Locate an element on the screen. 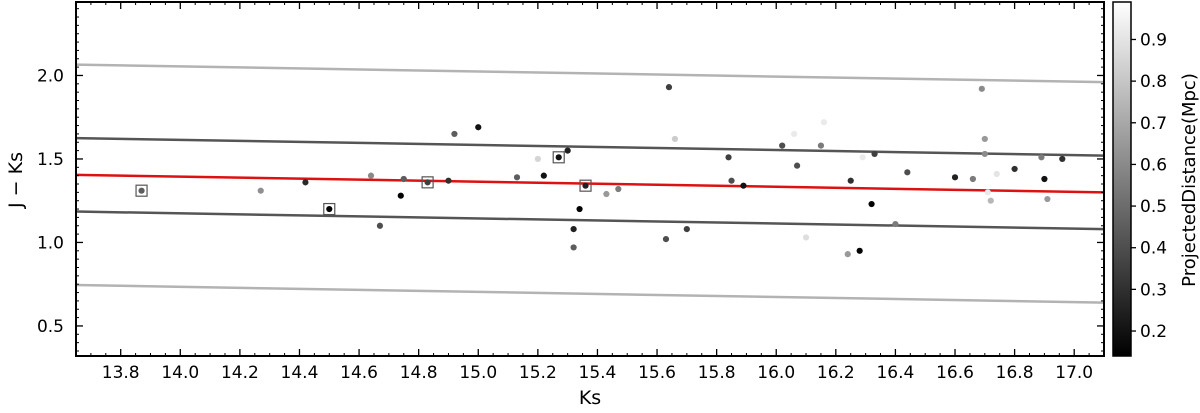 The width and height of the screenshot is (1200, 413). x-tick-label: 14.6 is located at coordinates (359, 373).